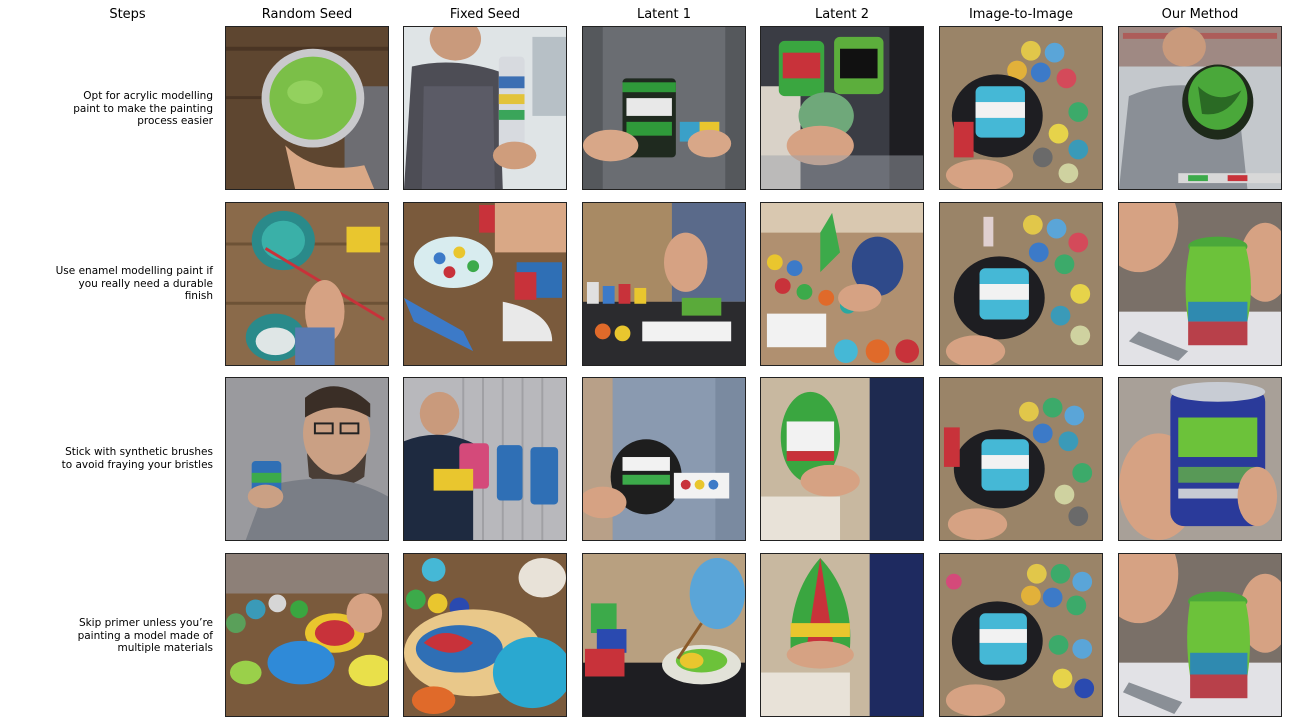 The image size is (1295, 724). Describe the element at coordinates (145, 283) in the screenshot. I see `row-label-line: you really need a durable` at that location.